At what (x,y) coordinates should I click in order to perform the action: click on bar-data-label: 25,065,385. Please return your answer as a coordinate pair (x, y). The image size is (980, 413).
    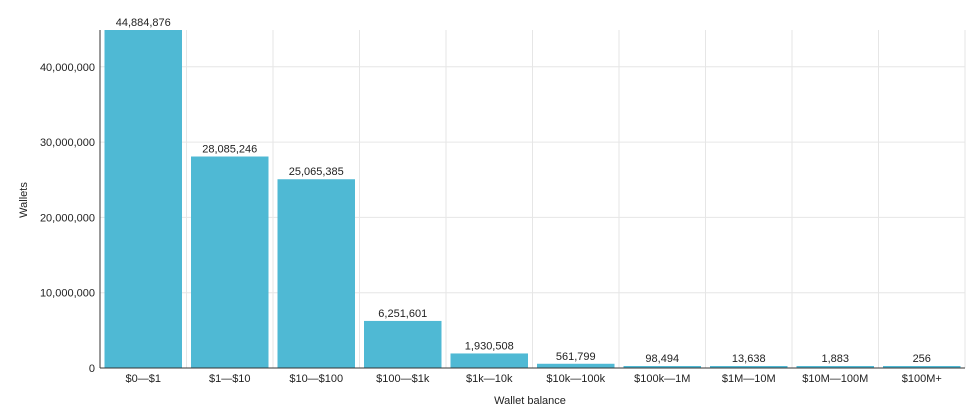
    Looking at the image, I should click on (316, 172).